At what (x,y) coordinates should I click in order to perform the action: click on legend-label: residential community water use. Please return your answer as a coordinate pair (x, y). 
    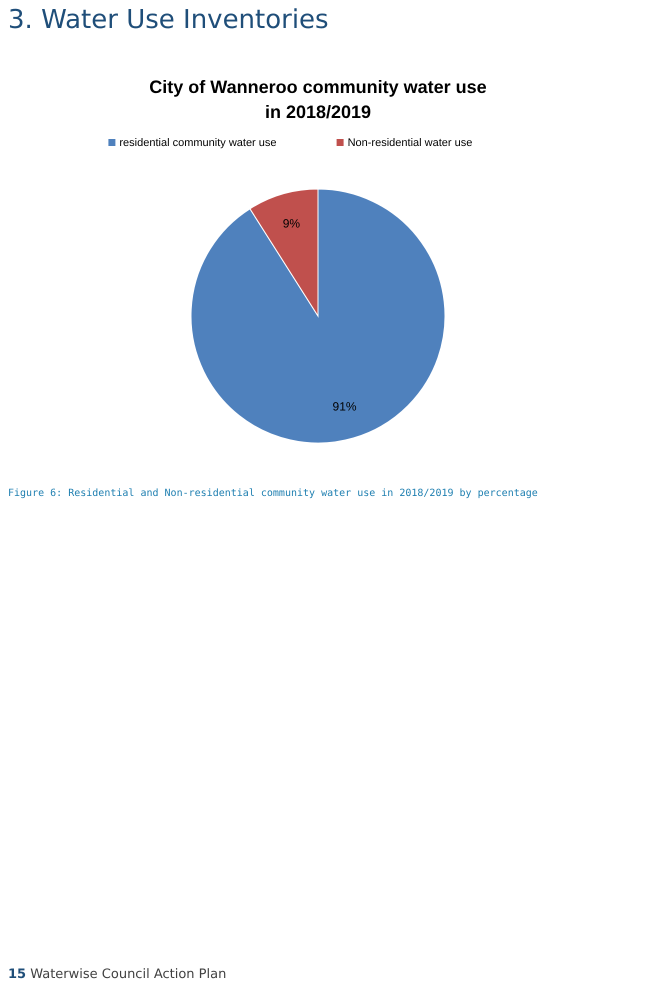
    Looking at the image, I should click on (198, 143).